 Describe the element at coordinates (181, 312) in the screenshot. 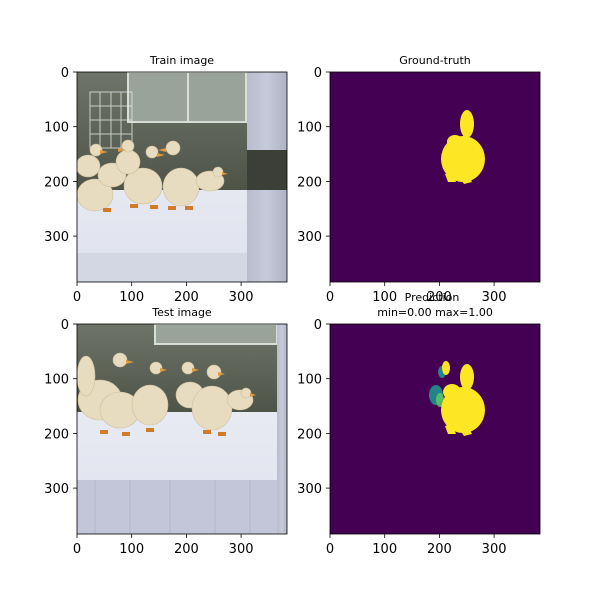

I see `panel-title: Test image` at that location.